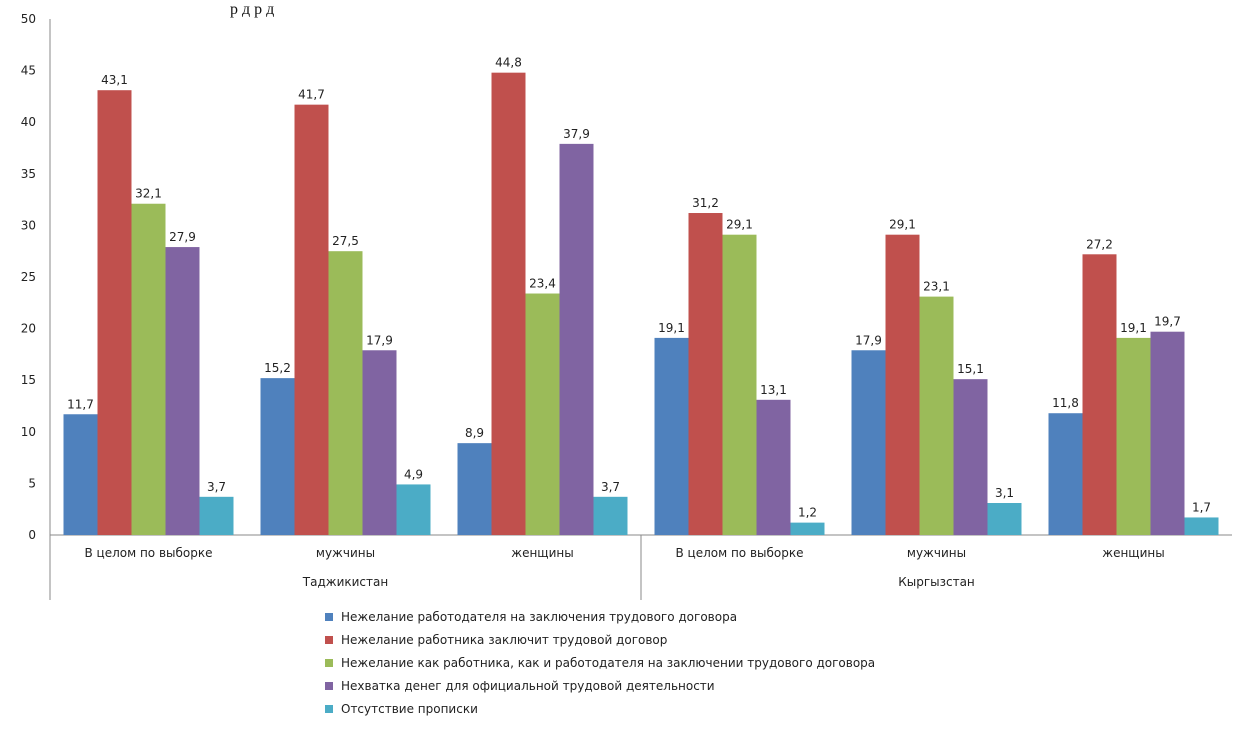 The width and height of the screenshot is (1234, 743). Describe the element at coordinates (542, 284) in the screenshot. I see `data-label: 23,4` at that location.